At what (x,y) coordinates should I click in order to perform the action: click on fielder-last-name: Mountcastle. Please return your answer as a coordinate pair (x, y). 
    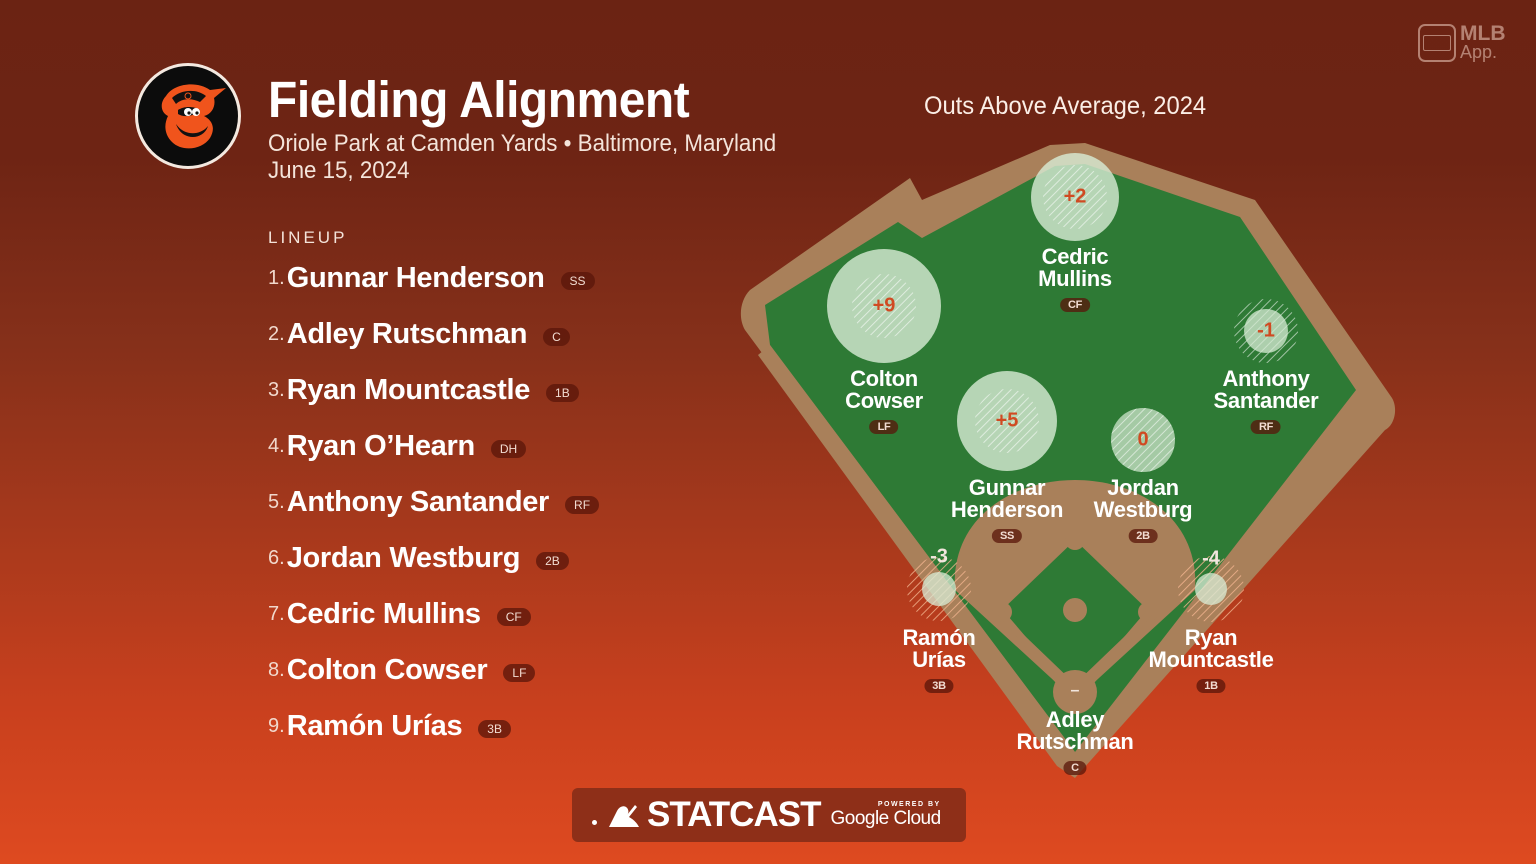
    Looking at the image, I should click on (1211, 659).